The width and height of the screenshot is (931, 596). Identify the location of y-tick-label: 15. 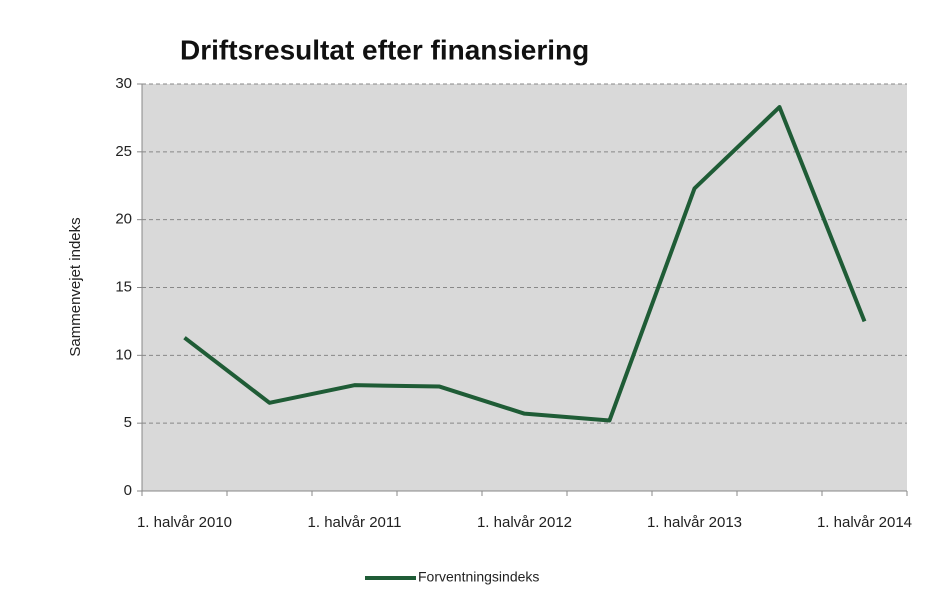
(123, 286).